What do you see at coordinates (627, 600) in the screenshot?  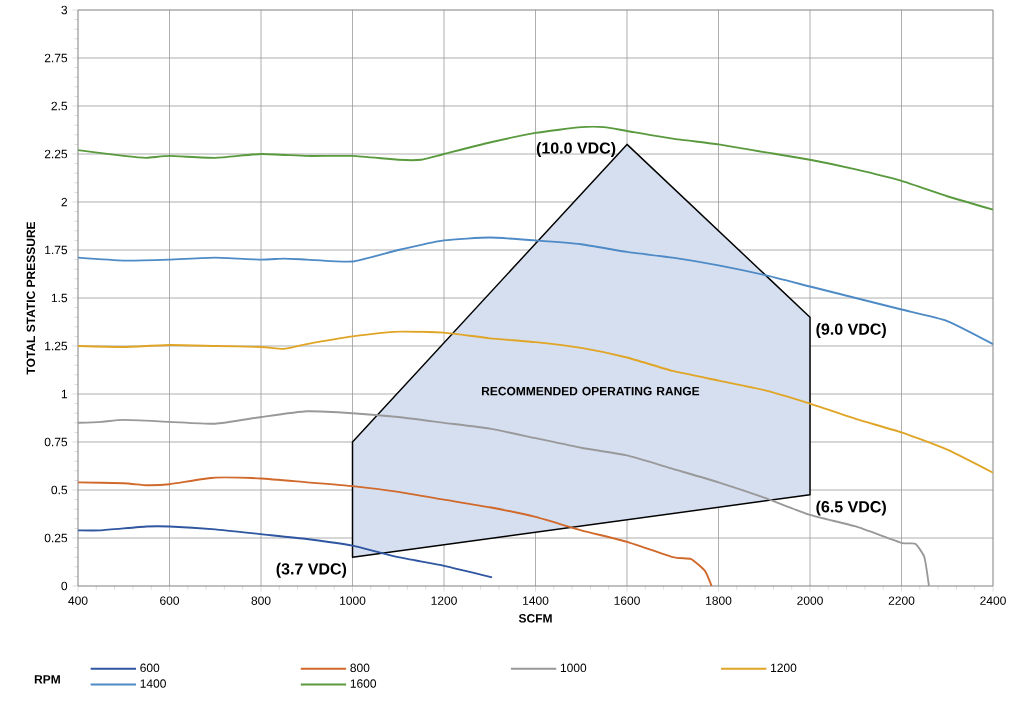 I see `x-tick-label: 1600` at bounding box center [627, 600].